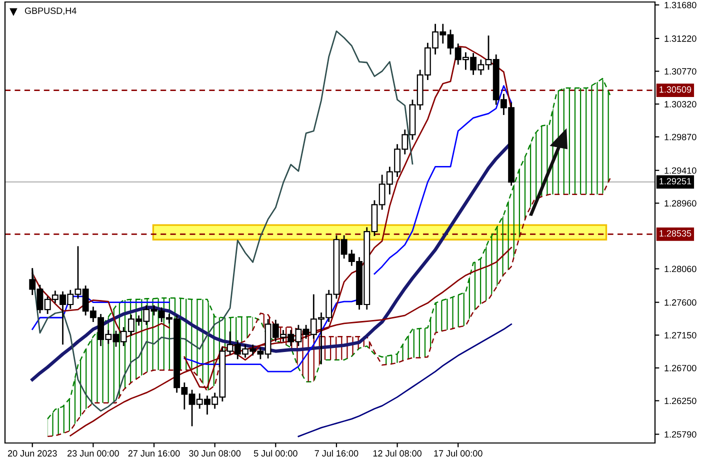  What do you see at coordinates (458, 453) in the screenshot?
I see `x-tick-label: 17 Jul 00:00` at bounding box center [458, 453].